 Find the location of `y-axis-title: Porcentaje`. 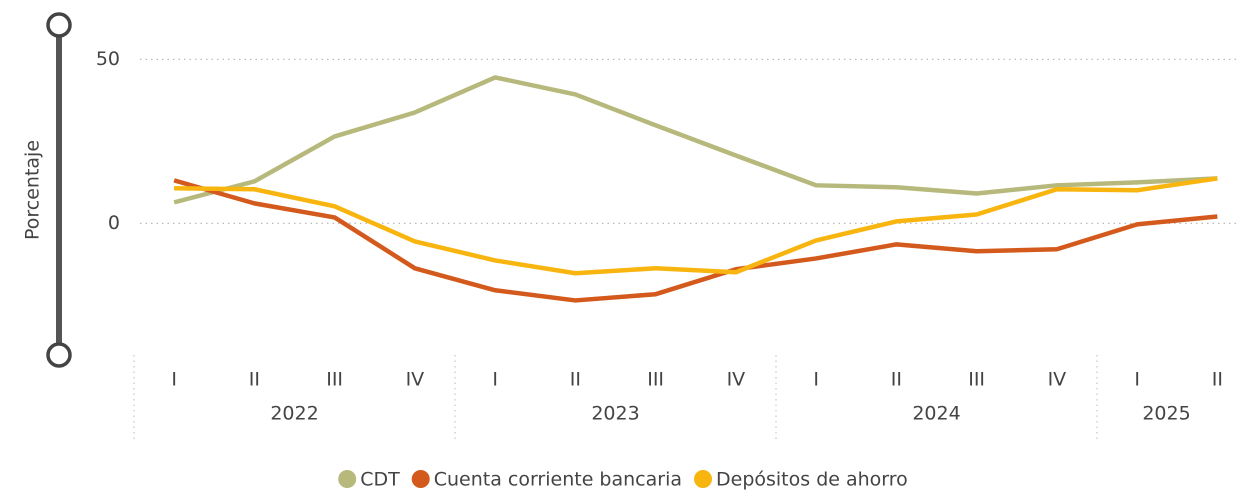

y-axis-title: Porcentaje is located at coordinates (33, 190).